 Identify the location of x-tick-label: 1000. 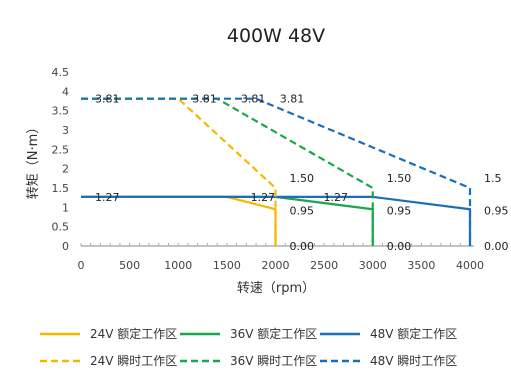
(178, 265).